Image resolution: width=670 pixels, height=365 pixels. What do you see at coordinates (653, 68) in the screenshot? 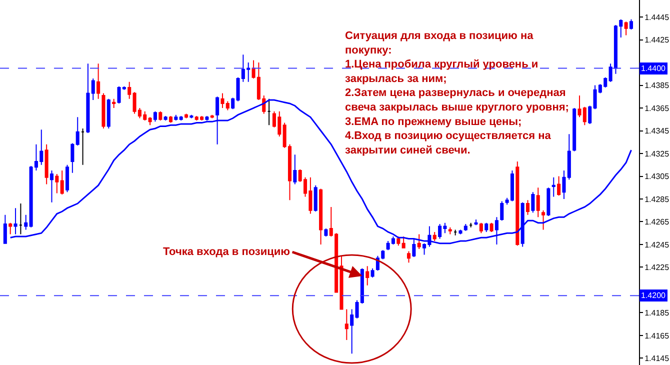
I see `ref-line-label: 1.4400` at bounding box center [653, 68].